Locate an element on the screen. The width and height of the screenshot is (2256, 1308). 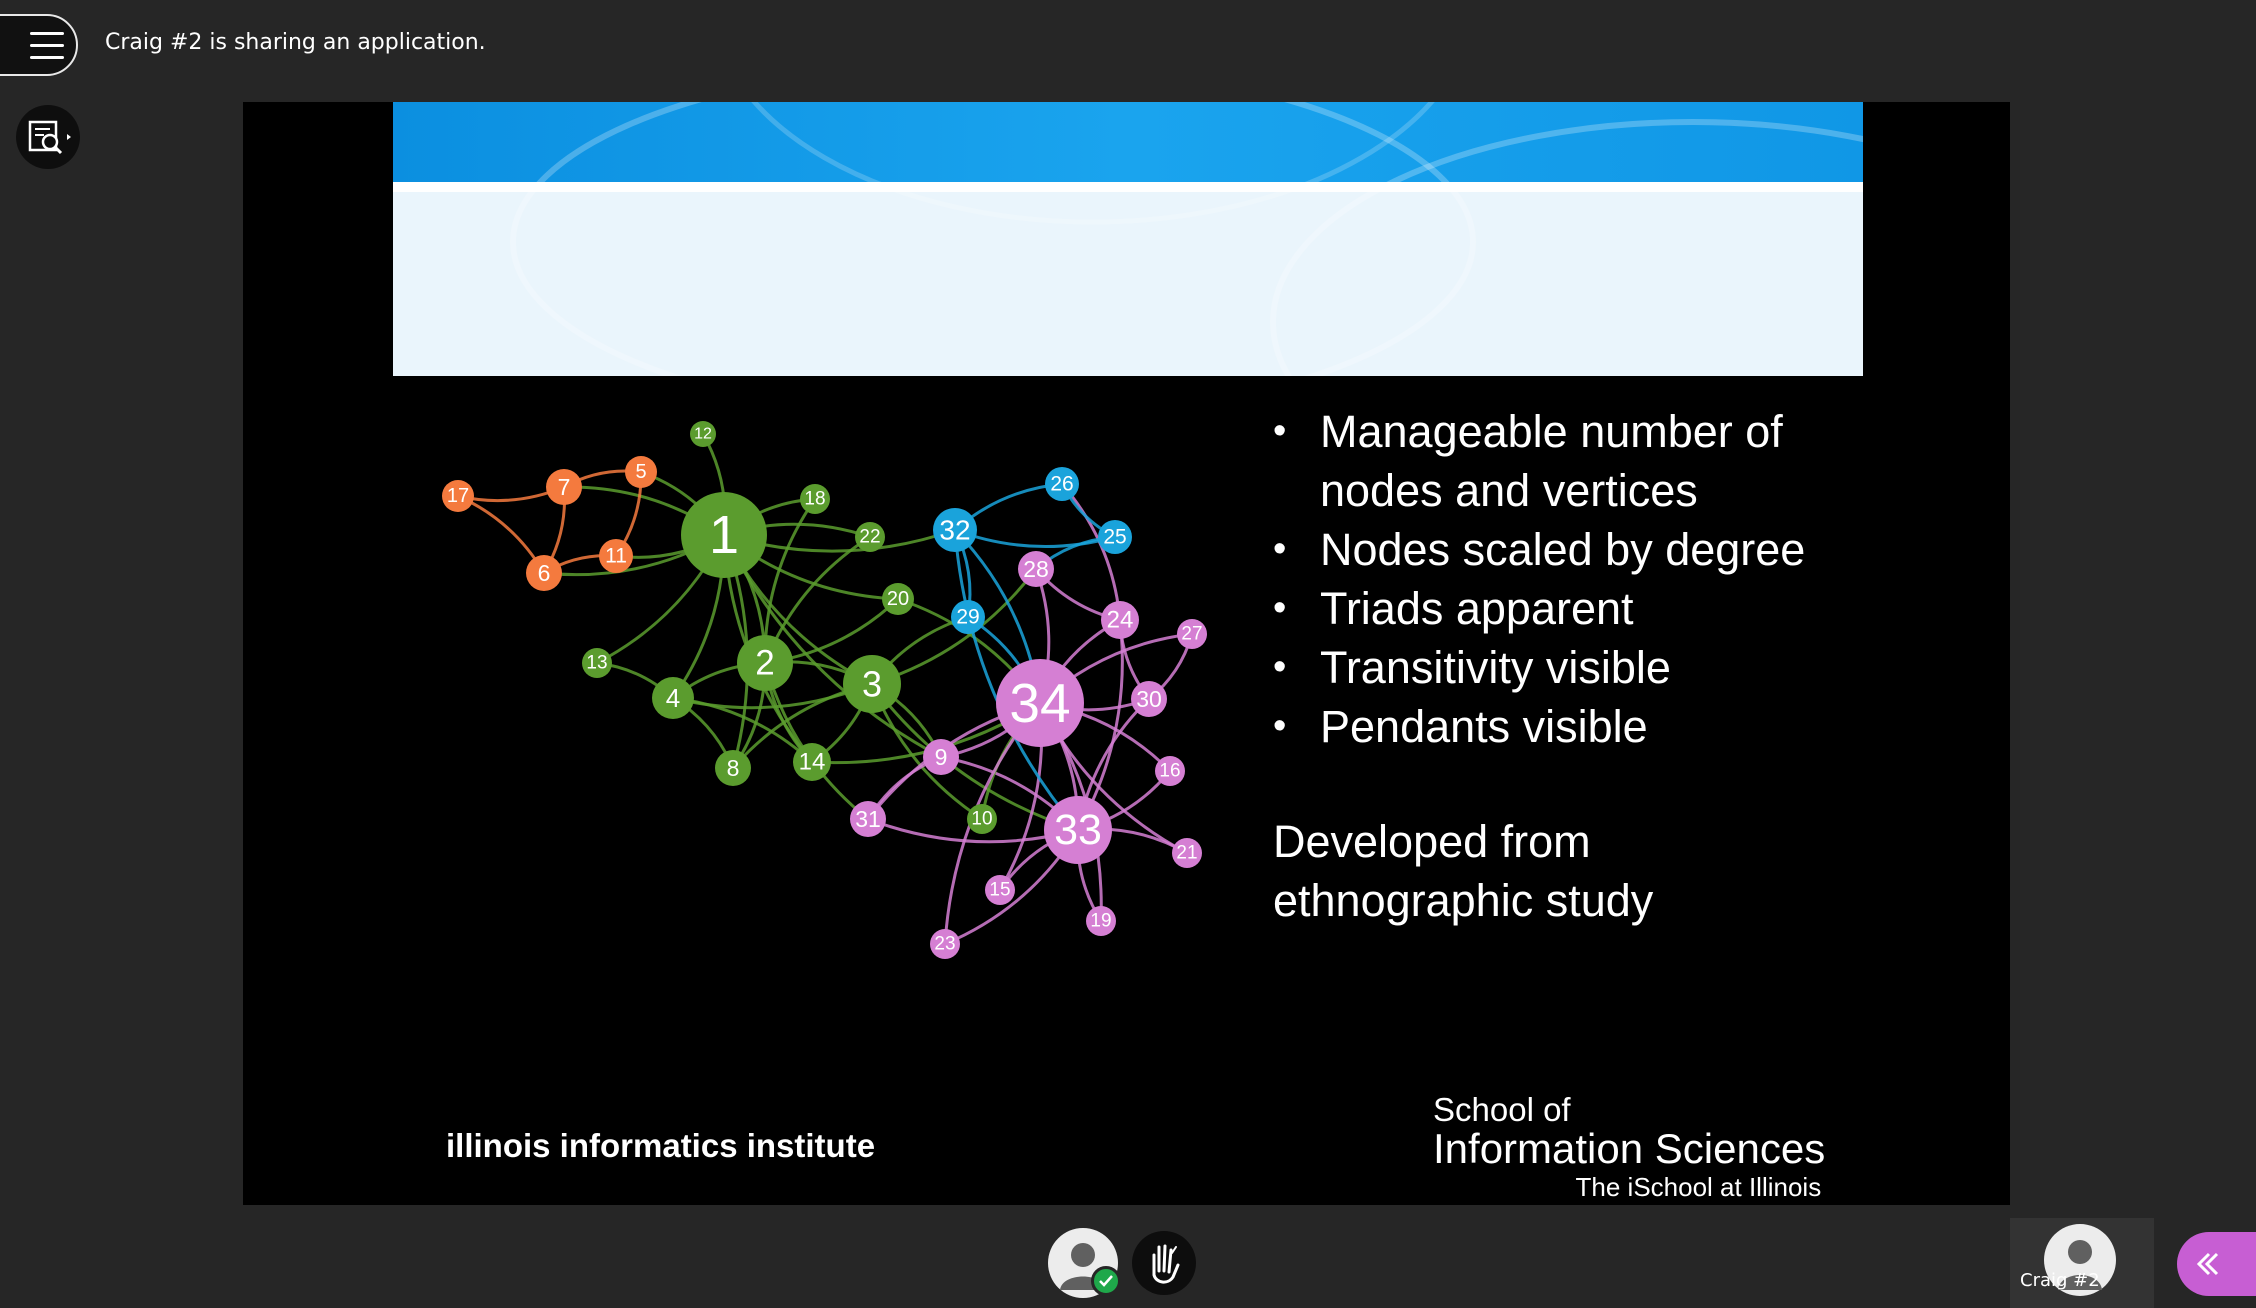
network-node-label: 32 is located at coordinates (954, 530).